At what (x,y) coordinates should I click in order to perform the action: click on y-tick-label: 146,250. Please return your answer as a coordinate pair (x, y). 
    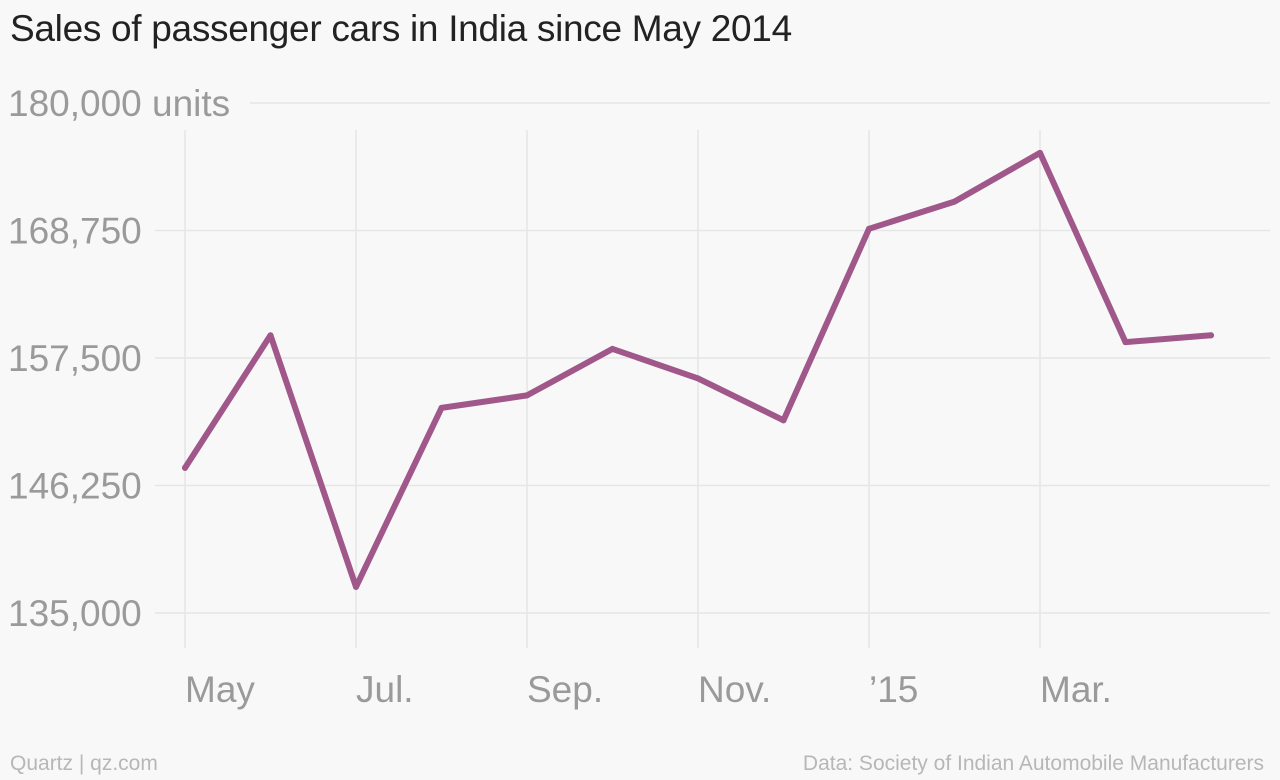
    Looking at the image, I should click on (75, 486).